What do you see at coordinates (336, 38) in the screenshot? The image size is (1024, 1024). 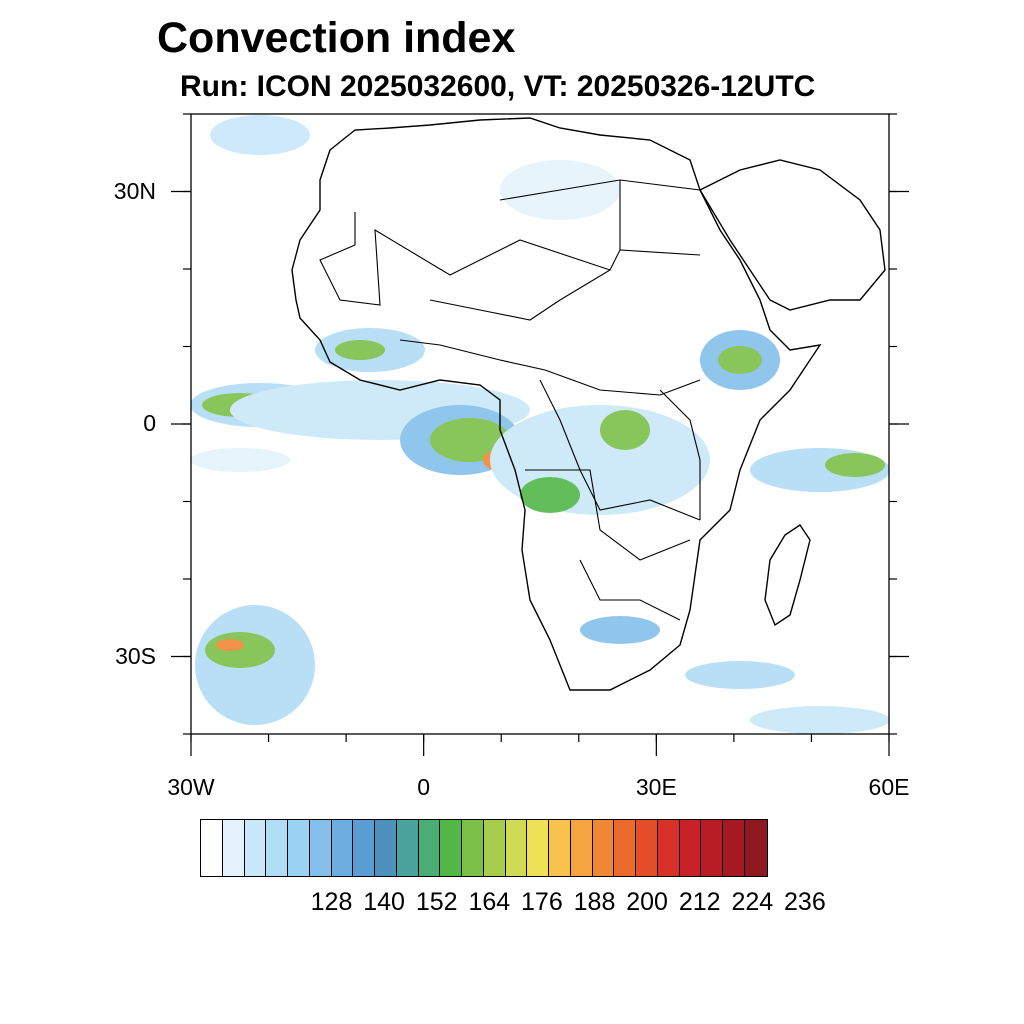 I see `chart-title: Convection index` at bounding box center [336, 38].